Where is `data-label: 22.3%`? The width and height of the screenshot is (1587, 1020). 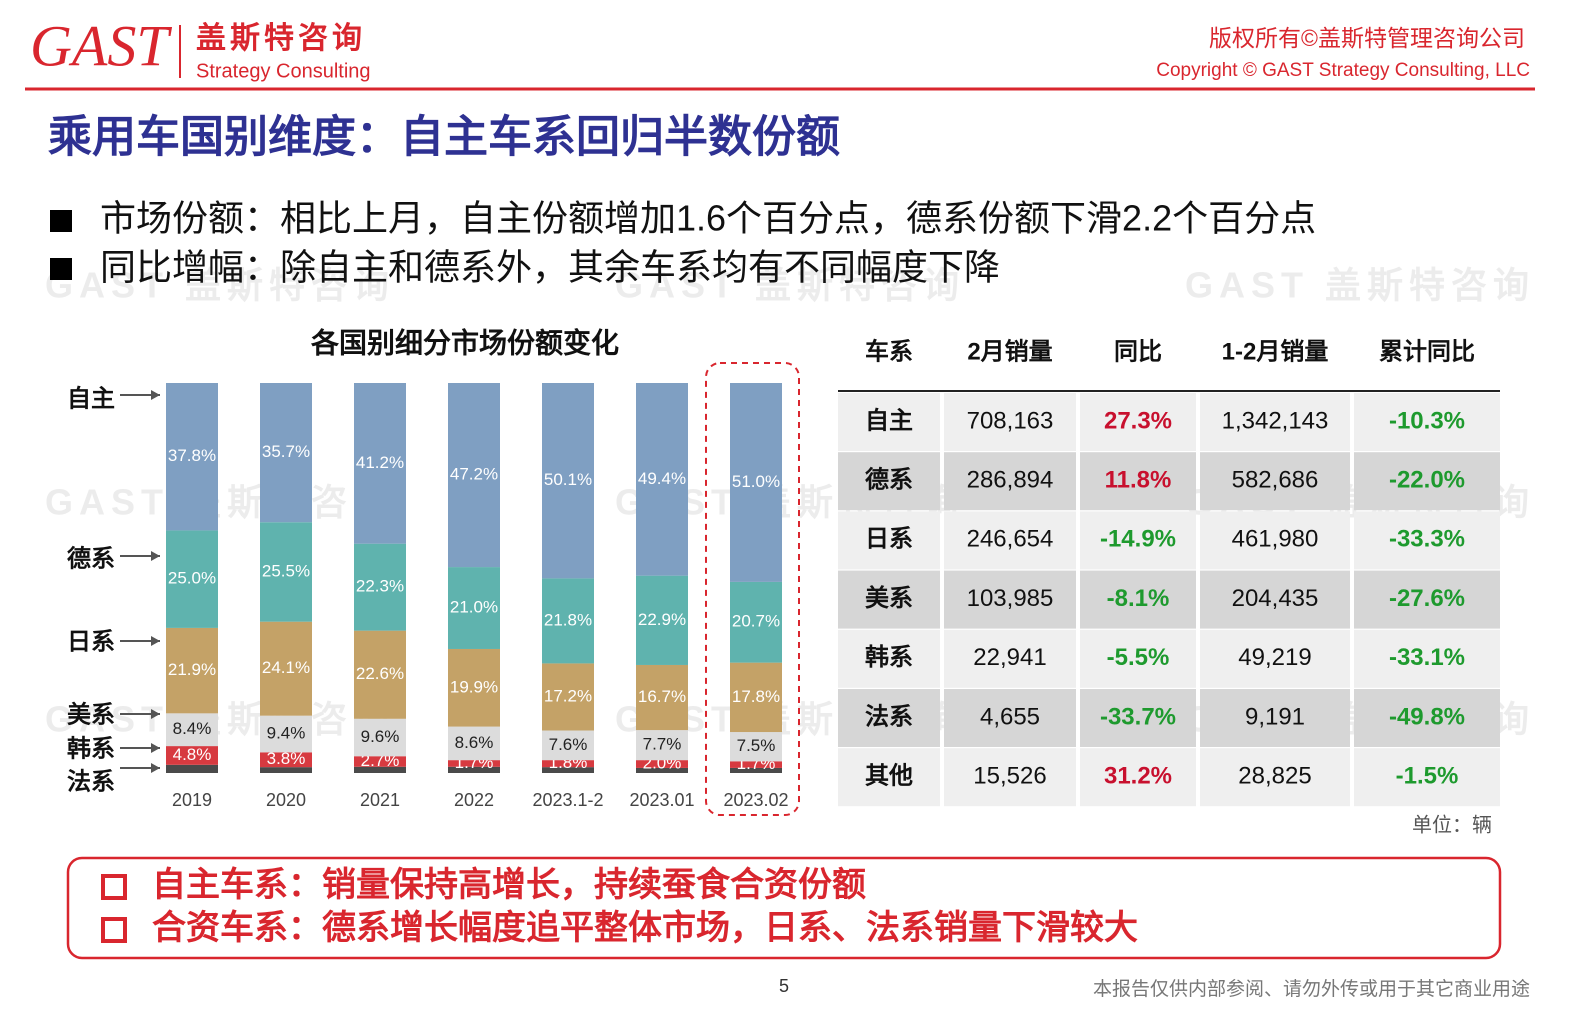
data-label: 22.3% is located at coordinates (380, 586).